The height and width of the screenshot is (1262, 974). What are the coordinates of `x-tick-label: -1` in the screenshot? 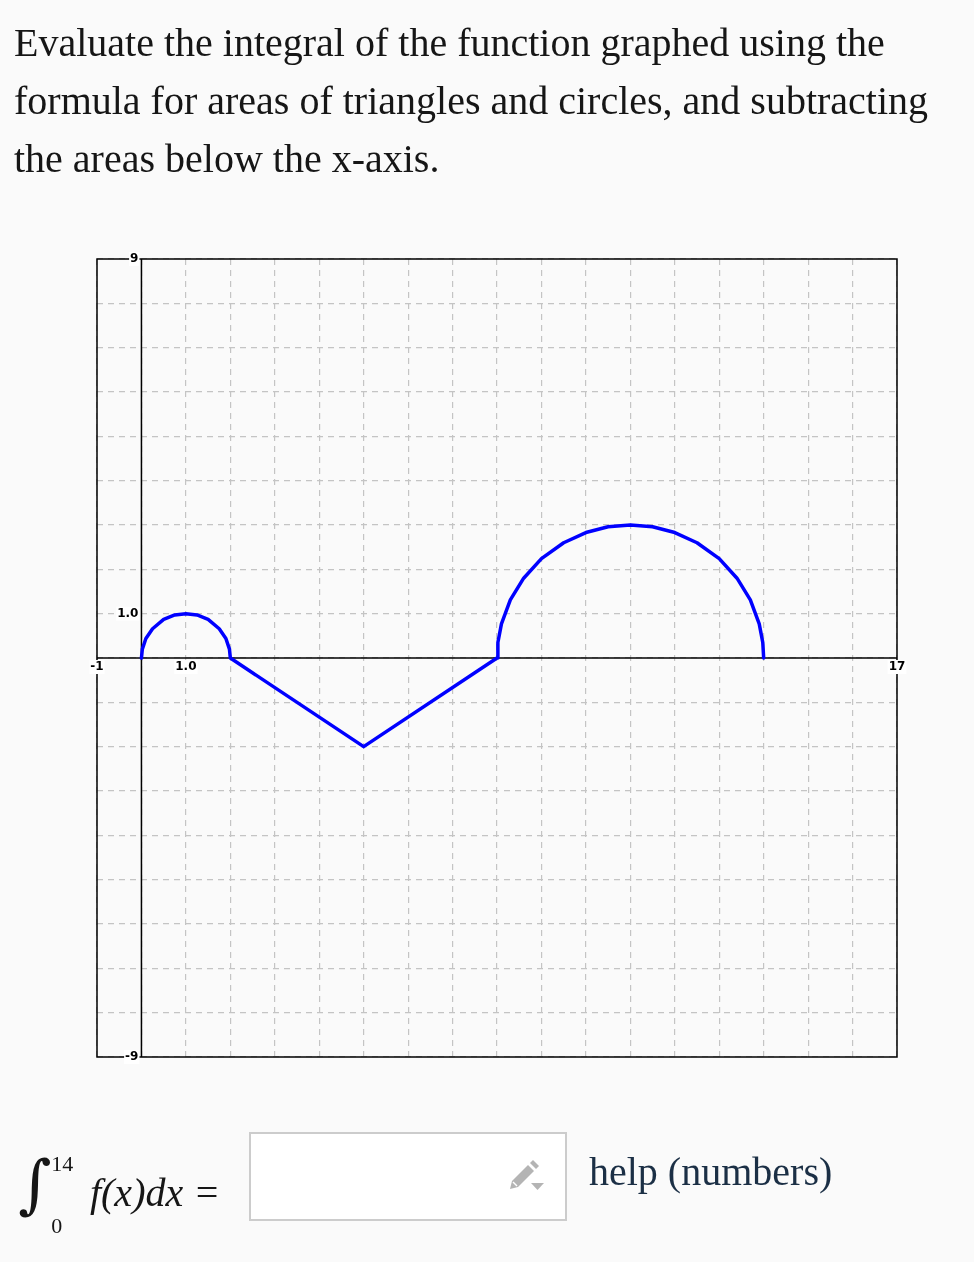 It's located at (97, 666).